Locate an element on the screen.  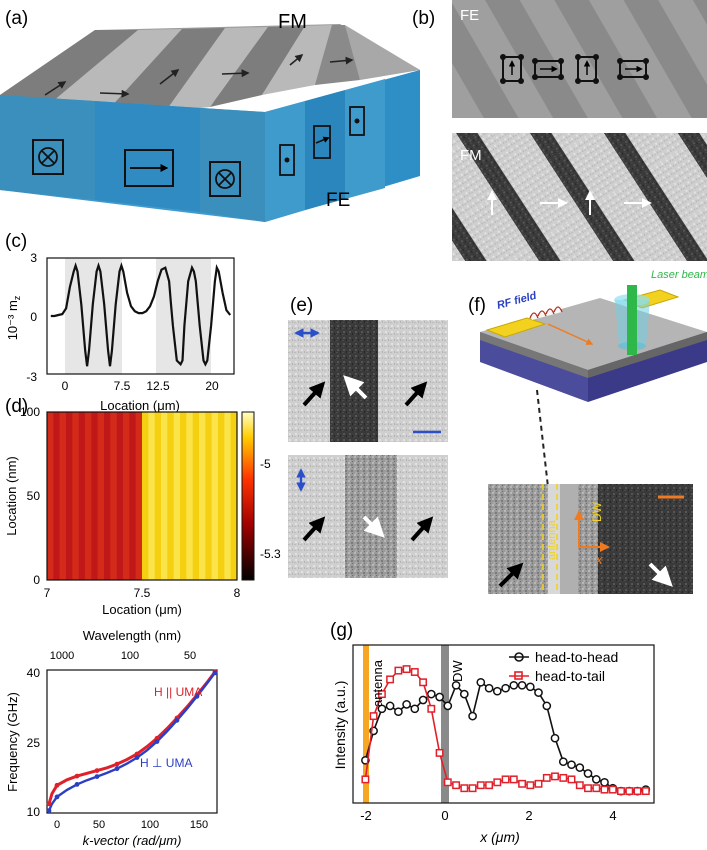
c-xtick-20: 20 is located at coordinates (212, 386).